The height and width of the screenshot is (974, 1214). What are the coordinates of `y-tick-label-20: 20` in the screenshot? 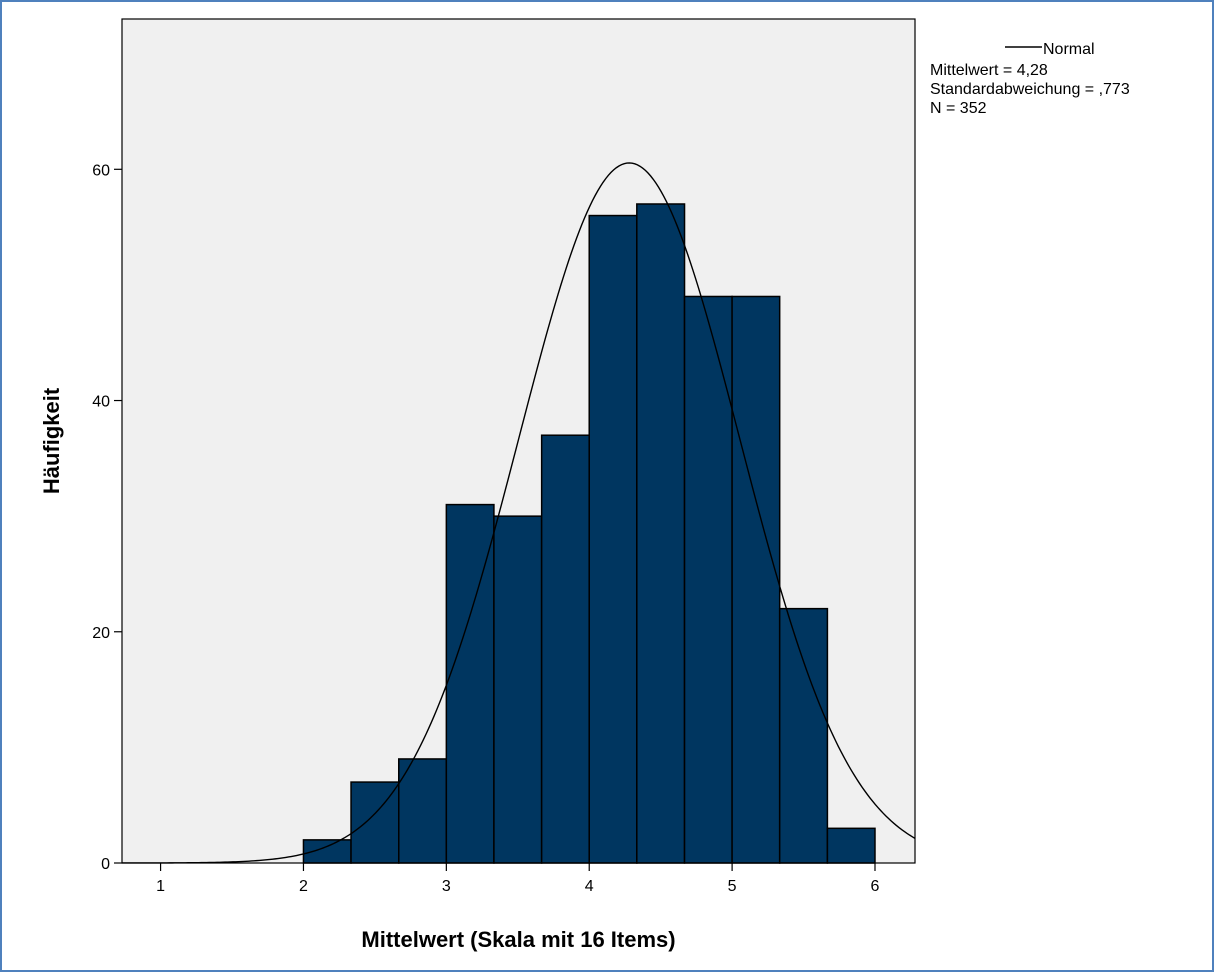 It's located at (101, 633).